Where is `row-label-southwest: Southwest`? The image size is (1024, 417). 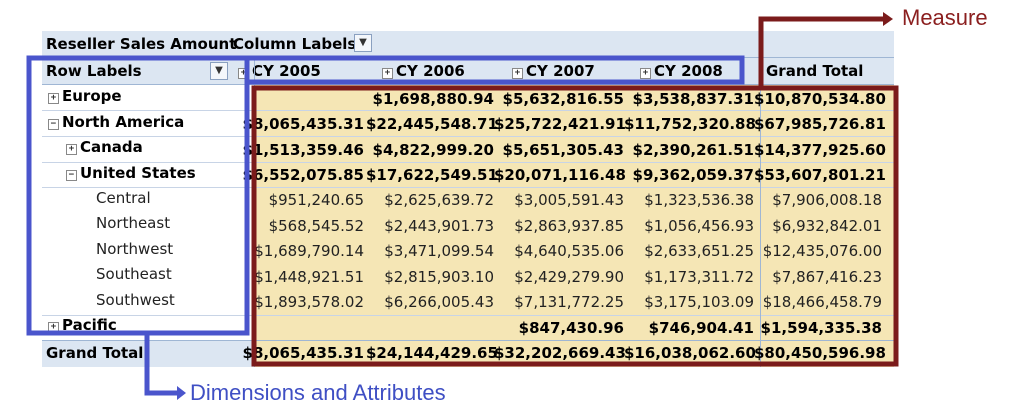
row-label-southwest: Southwest is located at coordinates (135, 300).